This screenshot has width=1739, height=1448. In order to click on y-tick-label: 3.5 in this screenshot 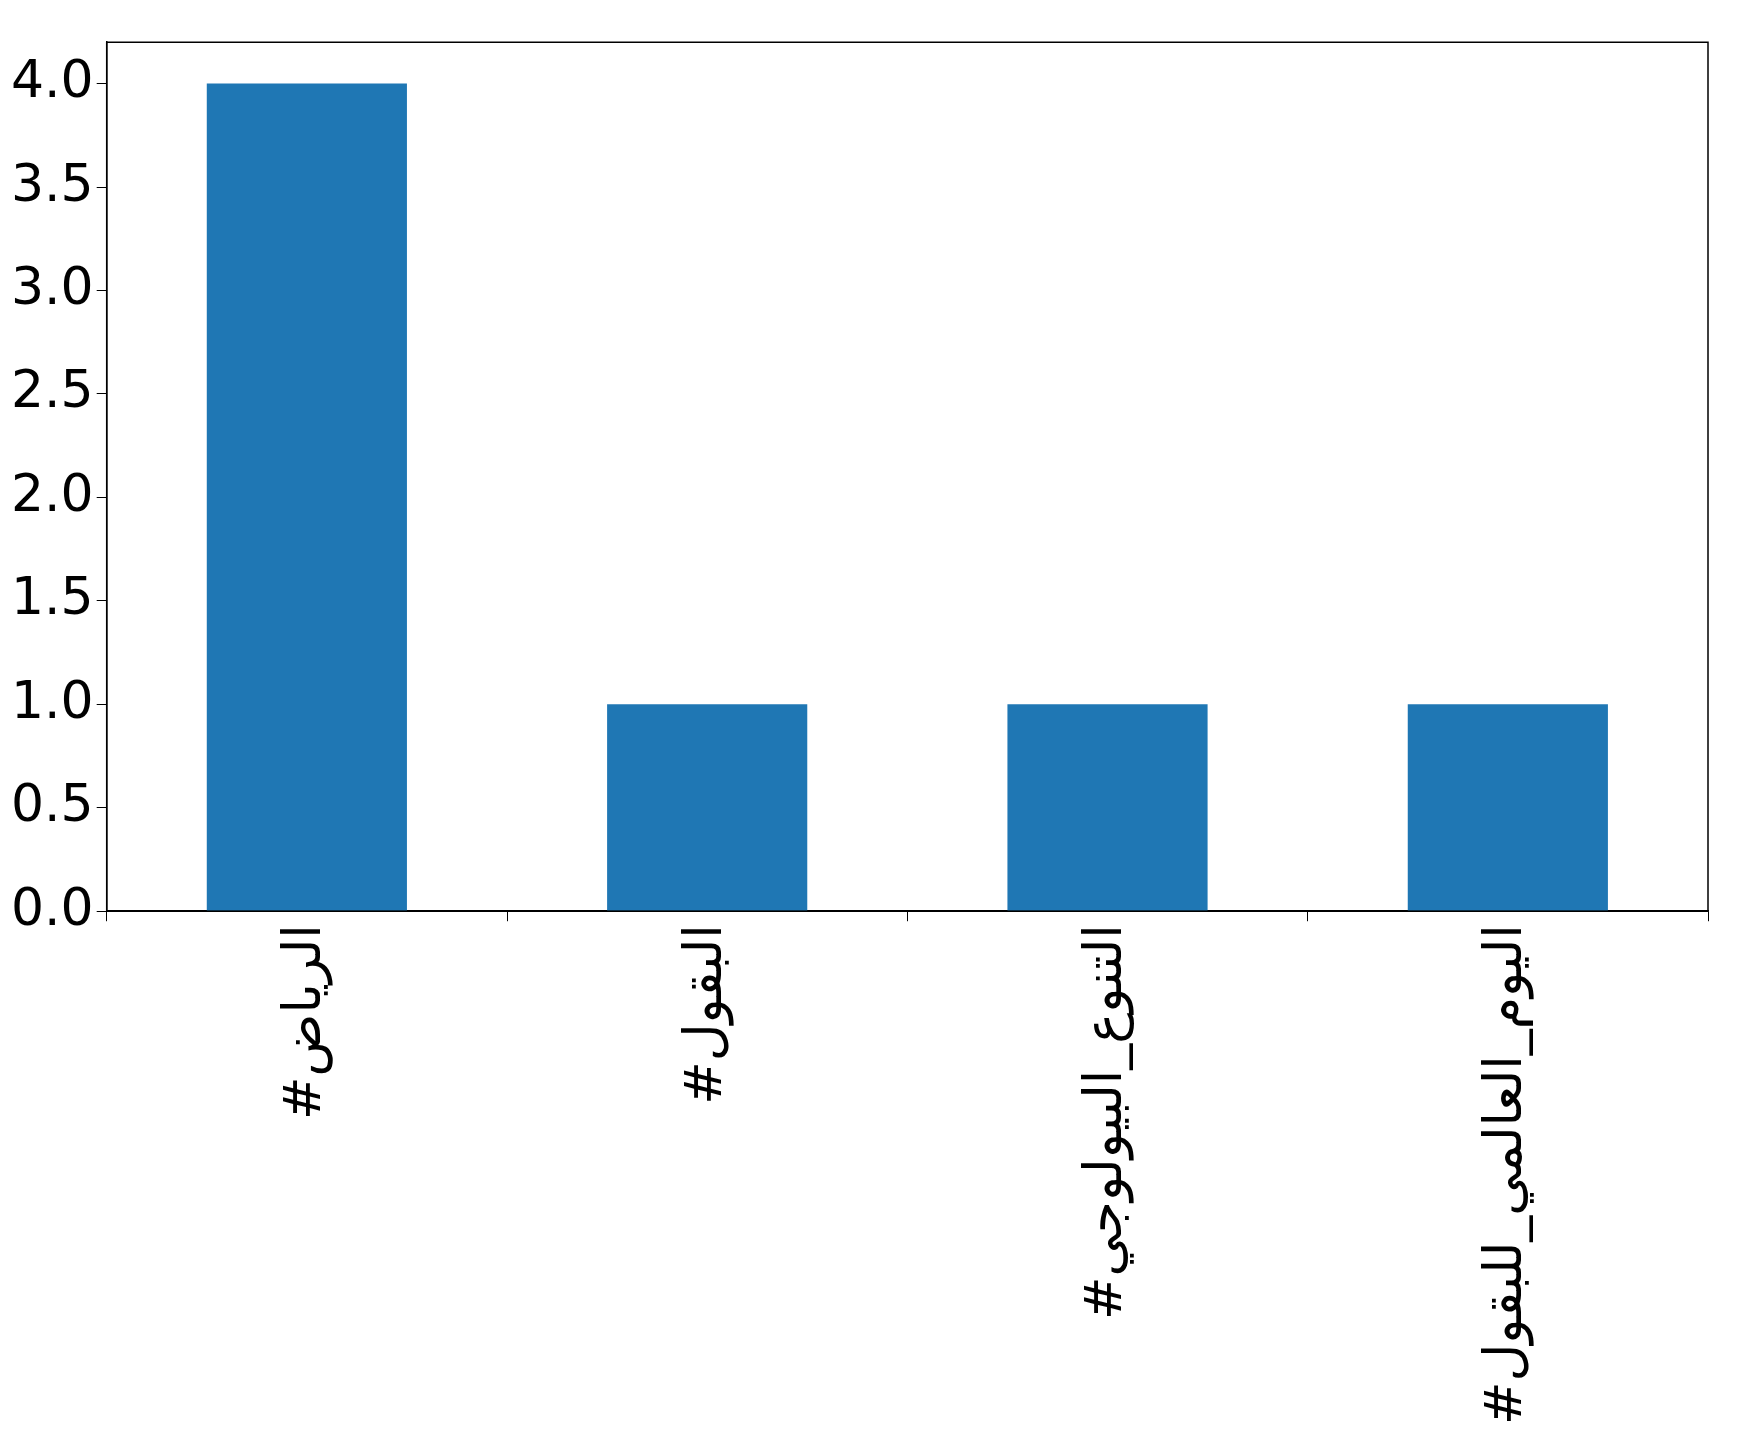, I will do `click(52, 182)`.